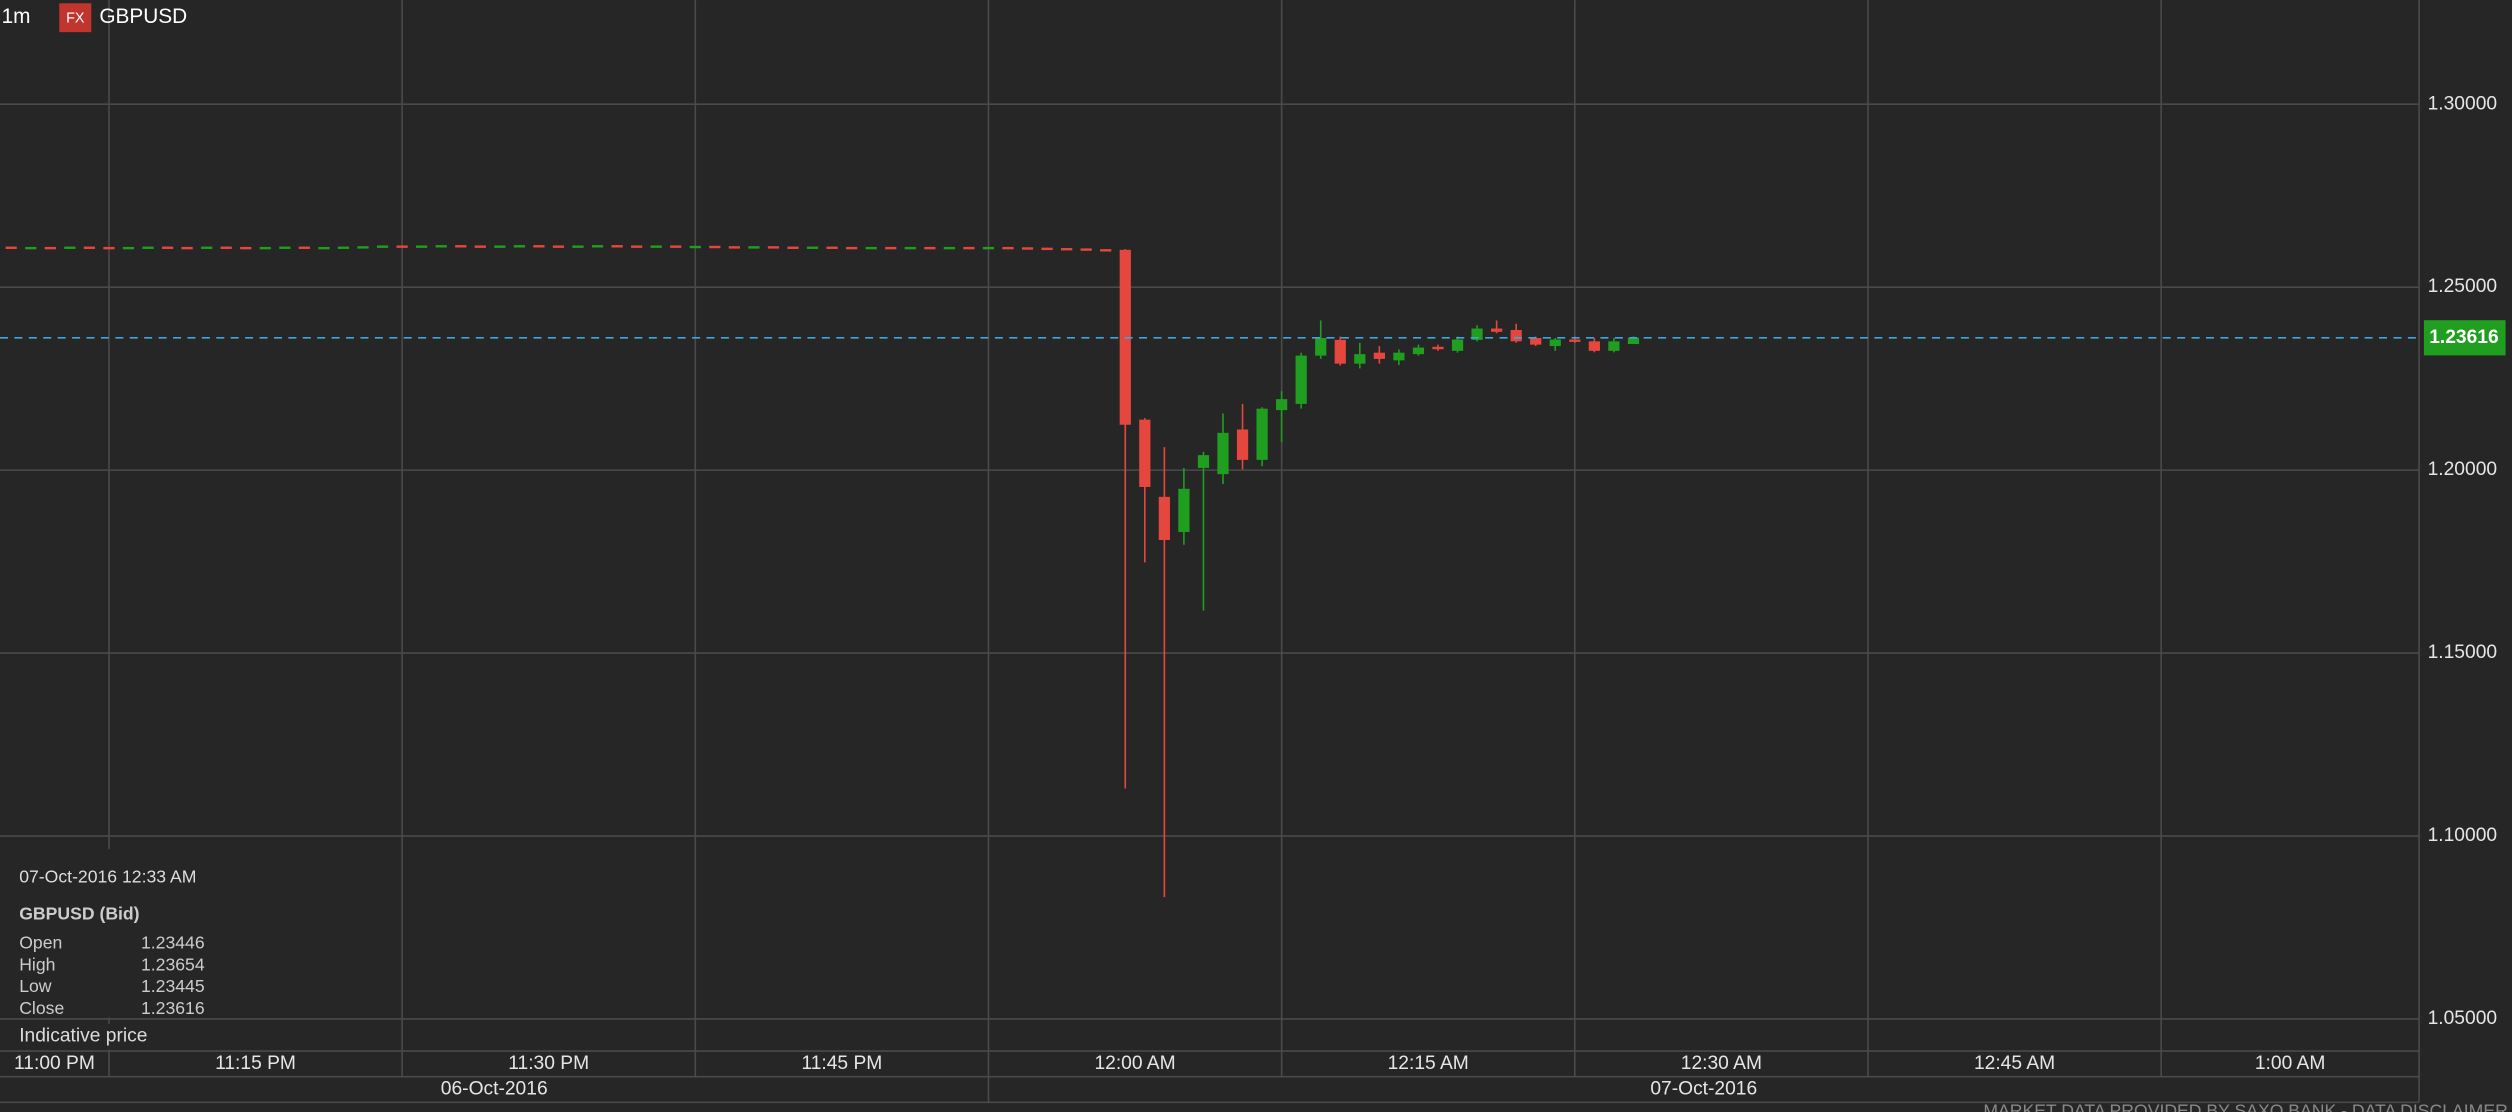 The image size is (2512, 1112). I want to click on tooltip-label: Close, so click(41, 1008).